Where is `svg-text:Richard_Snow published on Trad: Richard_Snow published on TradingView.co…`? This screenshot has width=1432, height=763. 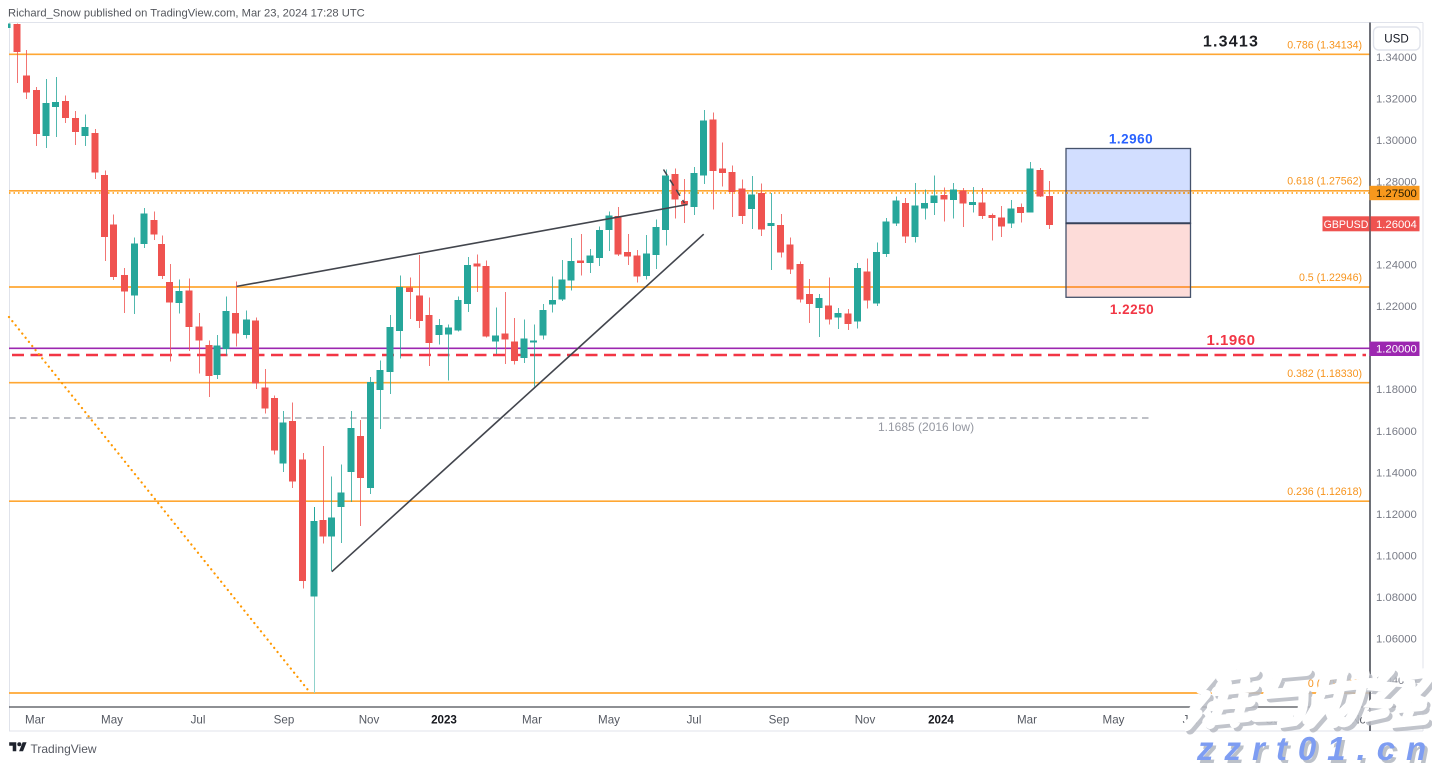
svg-text:Richard_Snow published on Trad: Richard_Snow published on TradingView.co… is located at coordinates (186, 14).